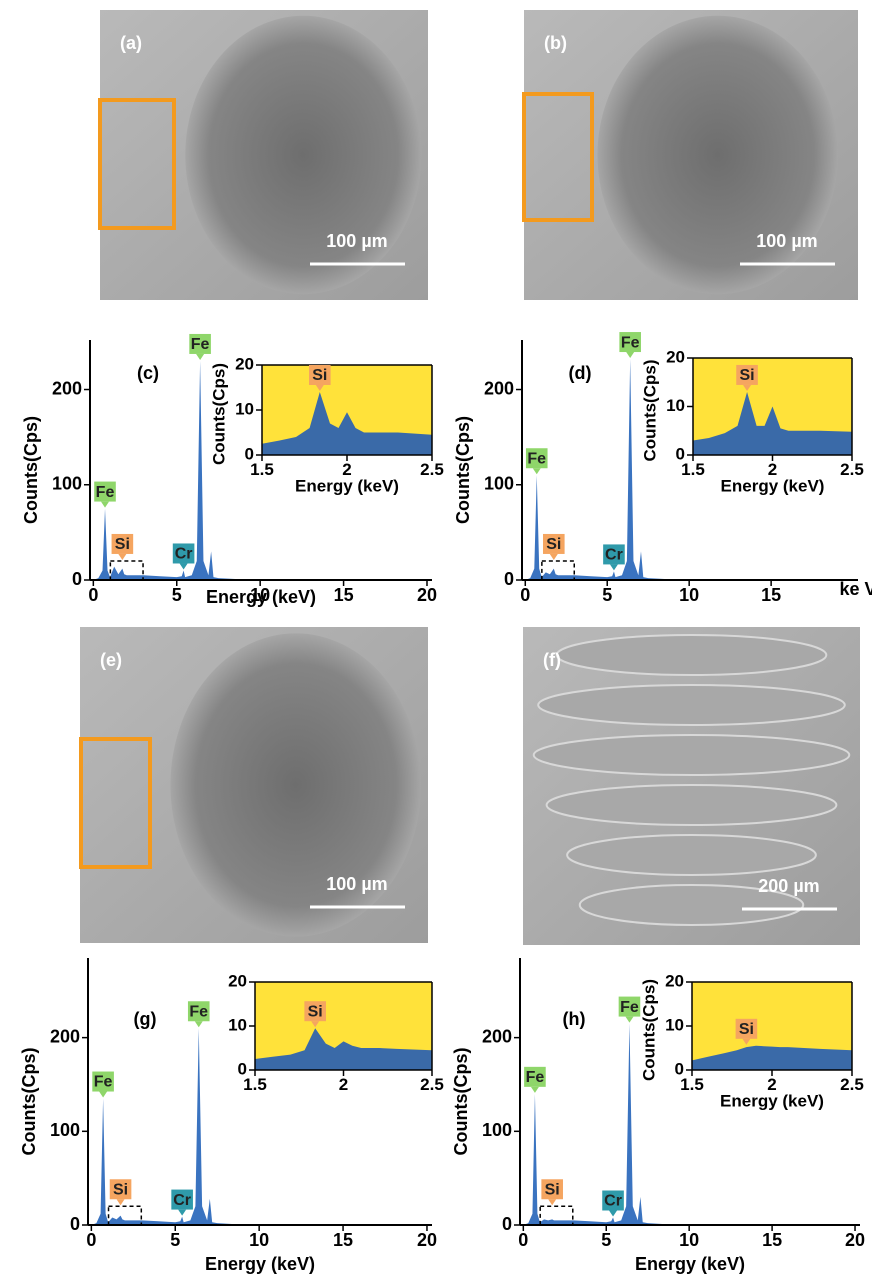  I want to click on x-tick-label: 15, so click(771, 595).